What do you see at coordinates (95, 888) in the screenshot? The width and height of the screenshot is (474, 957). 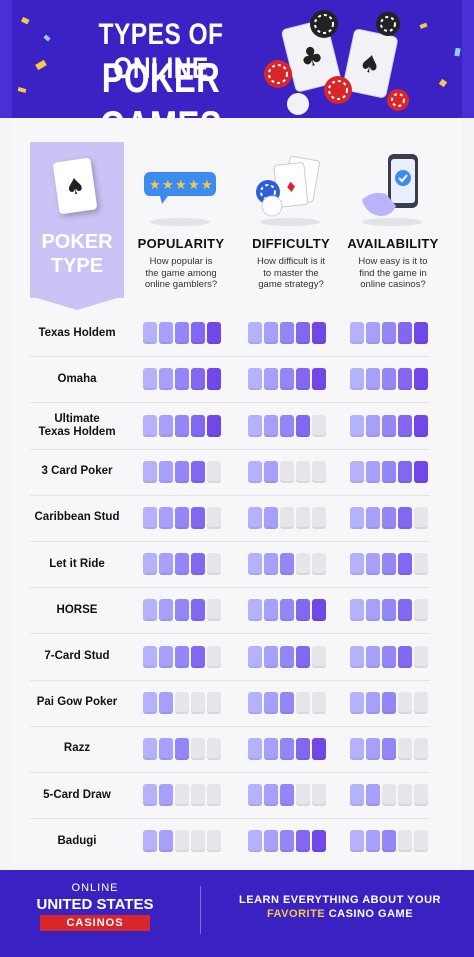 I see `logo-online-text: ONLINE` at bounding box center [95, 888].